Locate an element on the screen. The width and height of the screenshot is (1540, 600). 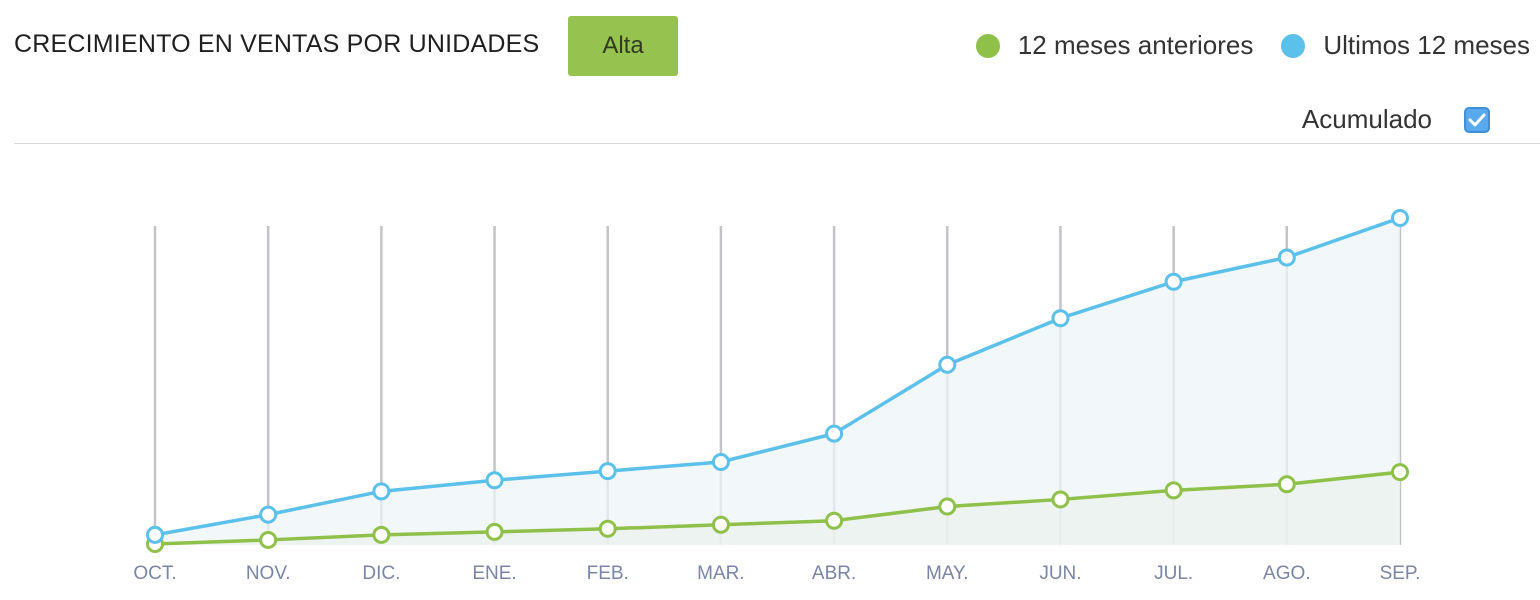
series-line-previous is located at coordinates (777, 508).